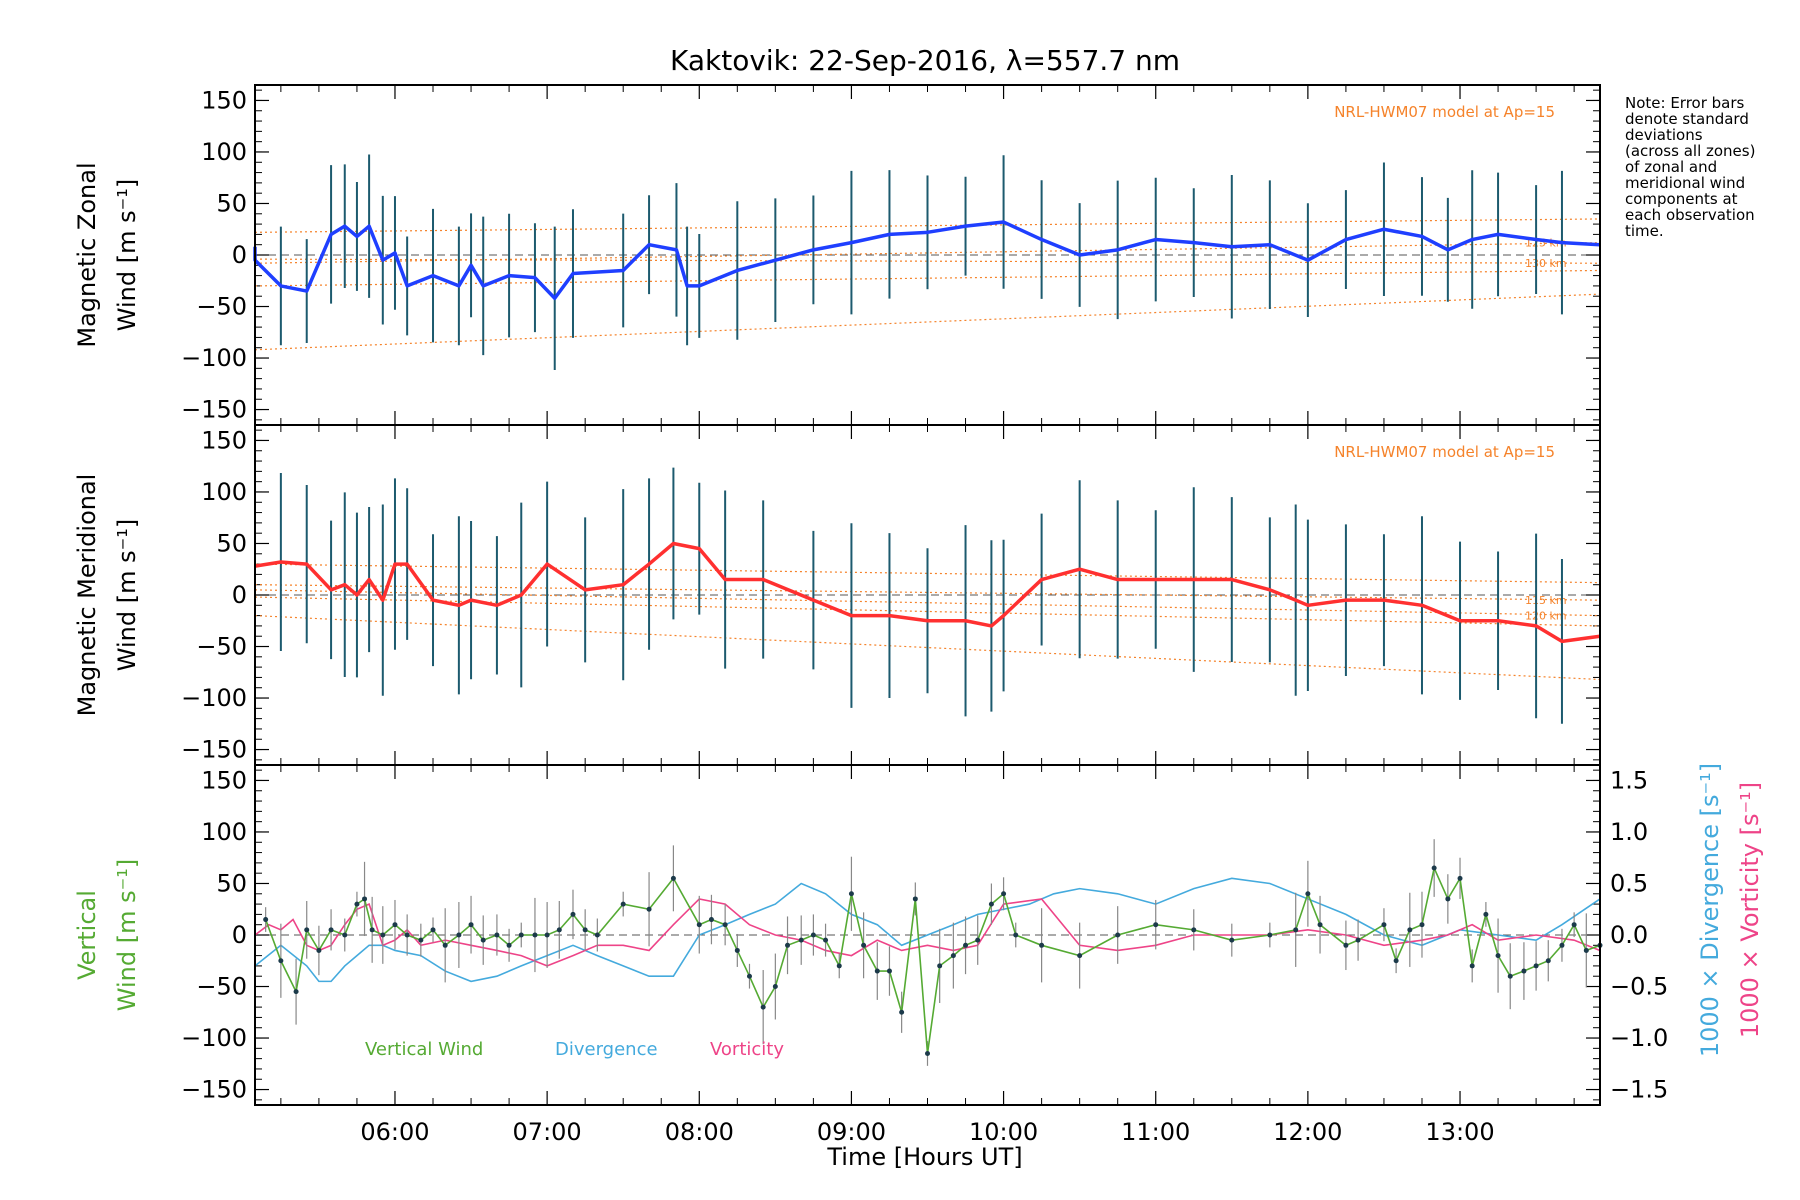  Describe the element at coordinates (1003, 1132) in the screenshot. I see `x-tick-label: 10:00` at that location.